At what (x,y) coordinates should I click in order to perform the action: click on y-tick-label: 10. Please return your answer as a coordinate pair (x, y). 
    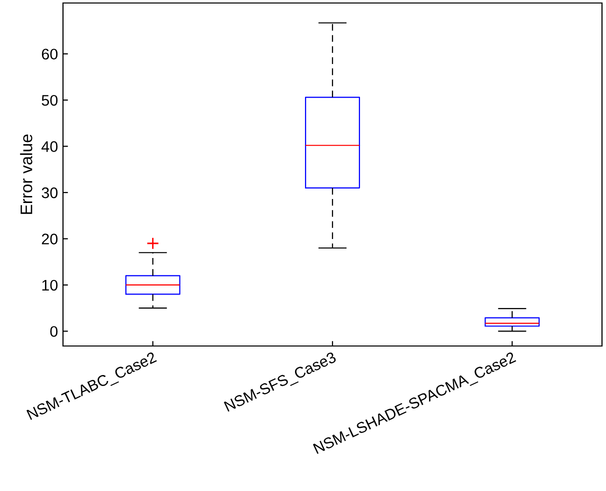
    Looking at the image, I should click on (50, 285).